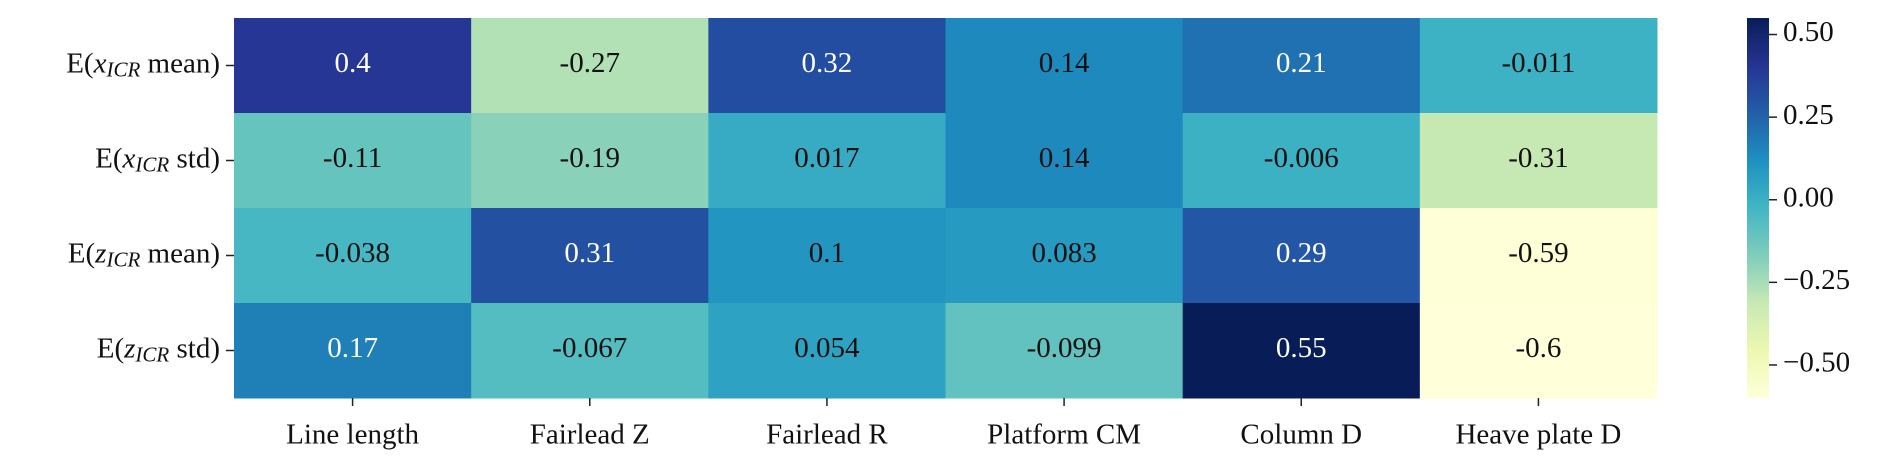 The width and height of the screenshot is (1892, 476). I want to click on cell-label: 0.21, so click(1301, 63).